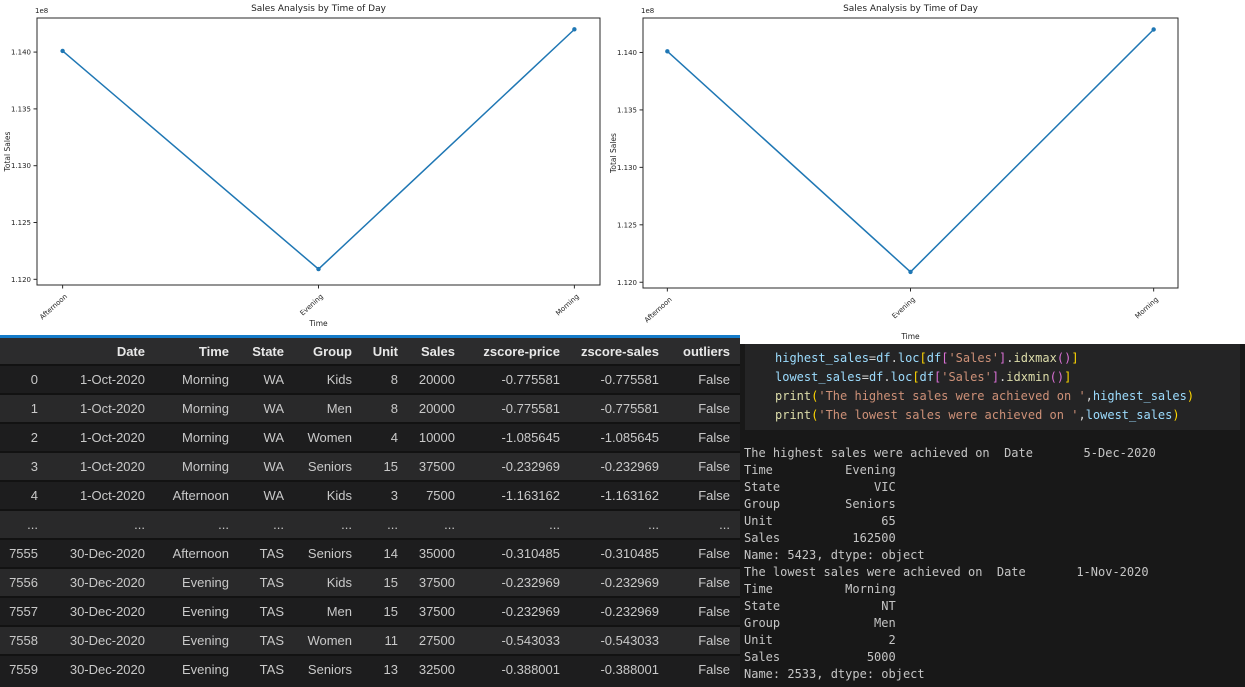 Image resolution: width=1245 pixels, height=687 pixels. What do you see at coordinates (34, 495) in the screenshot?
I see `row-index: 4` at bounding box center [34, 495].